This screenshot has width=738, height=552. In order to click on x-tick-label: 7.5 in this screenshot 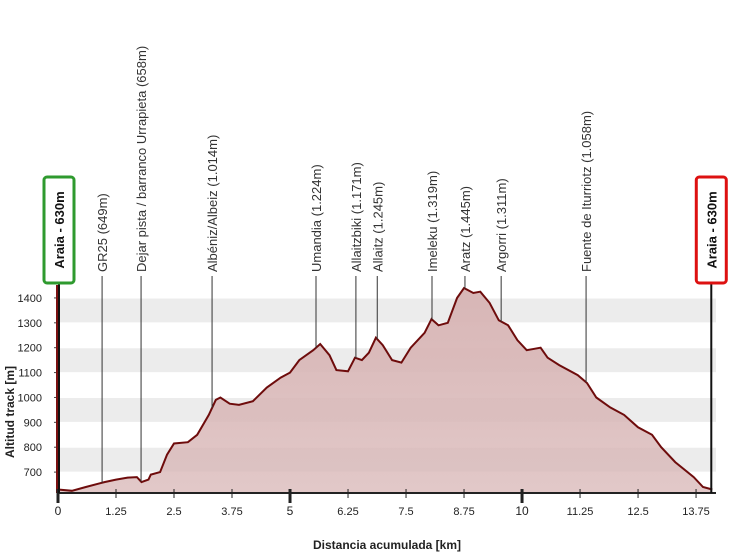, I will do `click(405, 512)`.